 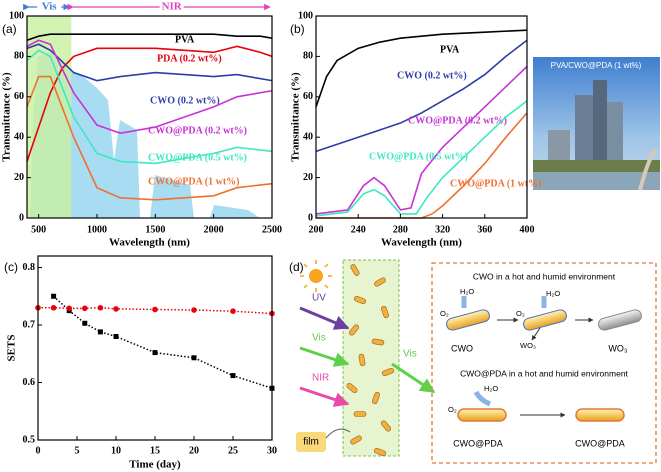 I want to click on series-label: PVA, so click(x=450, y=49).